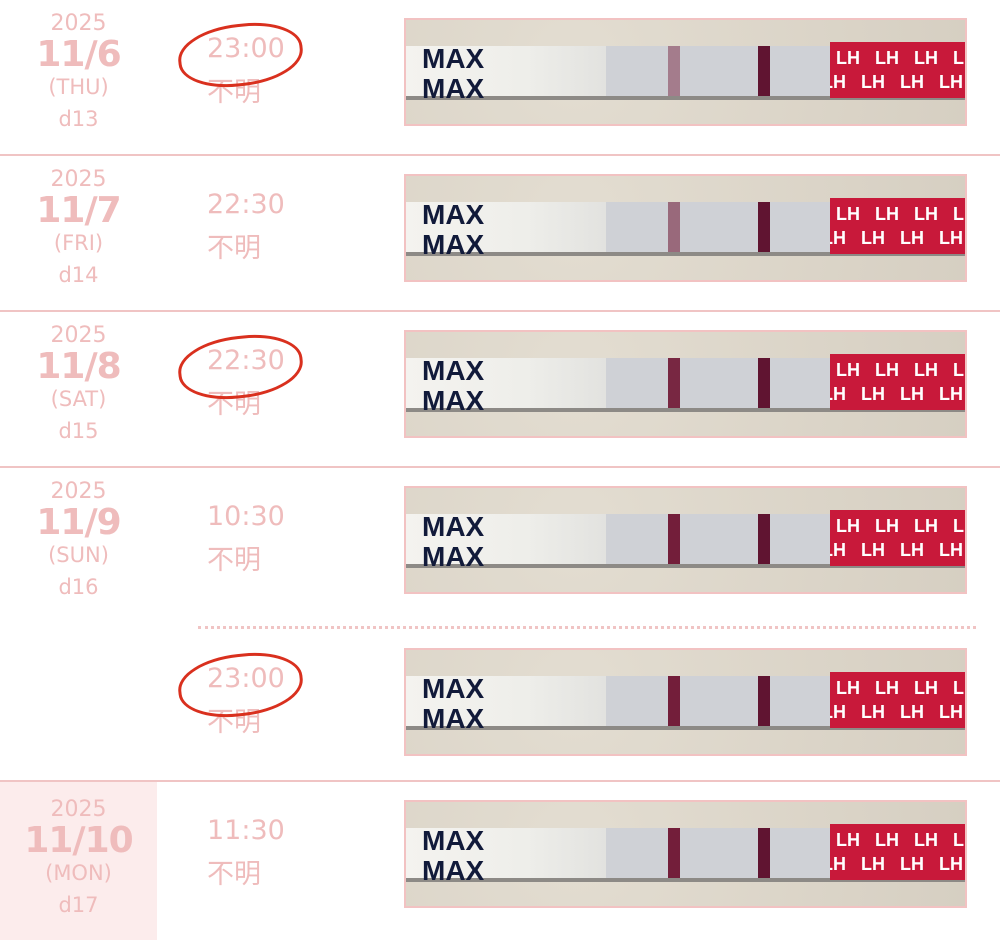 The height and width of the screenshot is (940, 1000). Describe the element at coordinates (78, 87) in the screenshot. I see `weekday: (THU)` at that location.